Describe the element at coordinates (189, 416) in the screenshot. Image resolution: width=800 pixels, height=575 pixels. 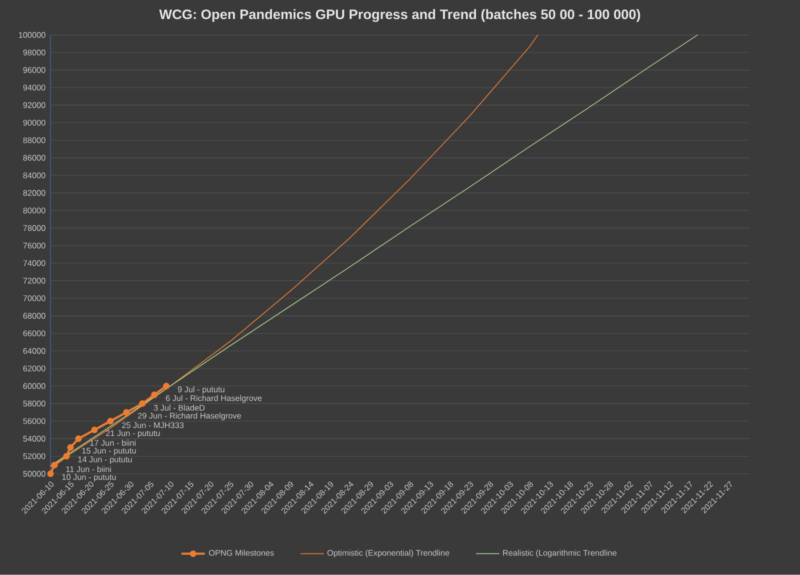
I see `annotation: 29 Jun - Richard Haselgrove` at that location.